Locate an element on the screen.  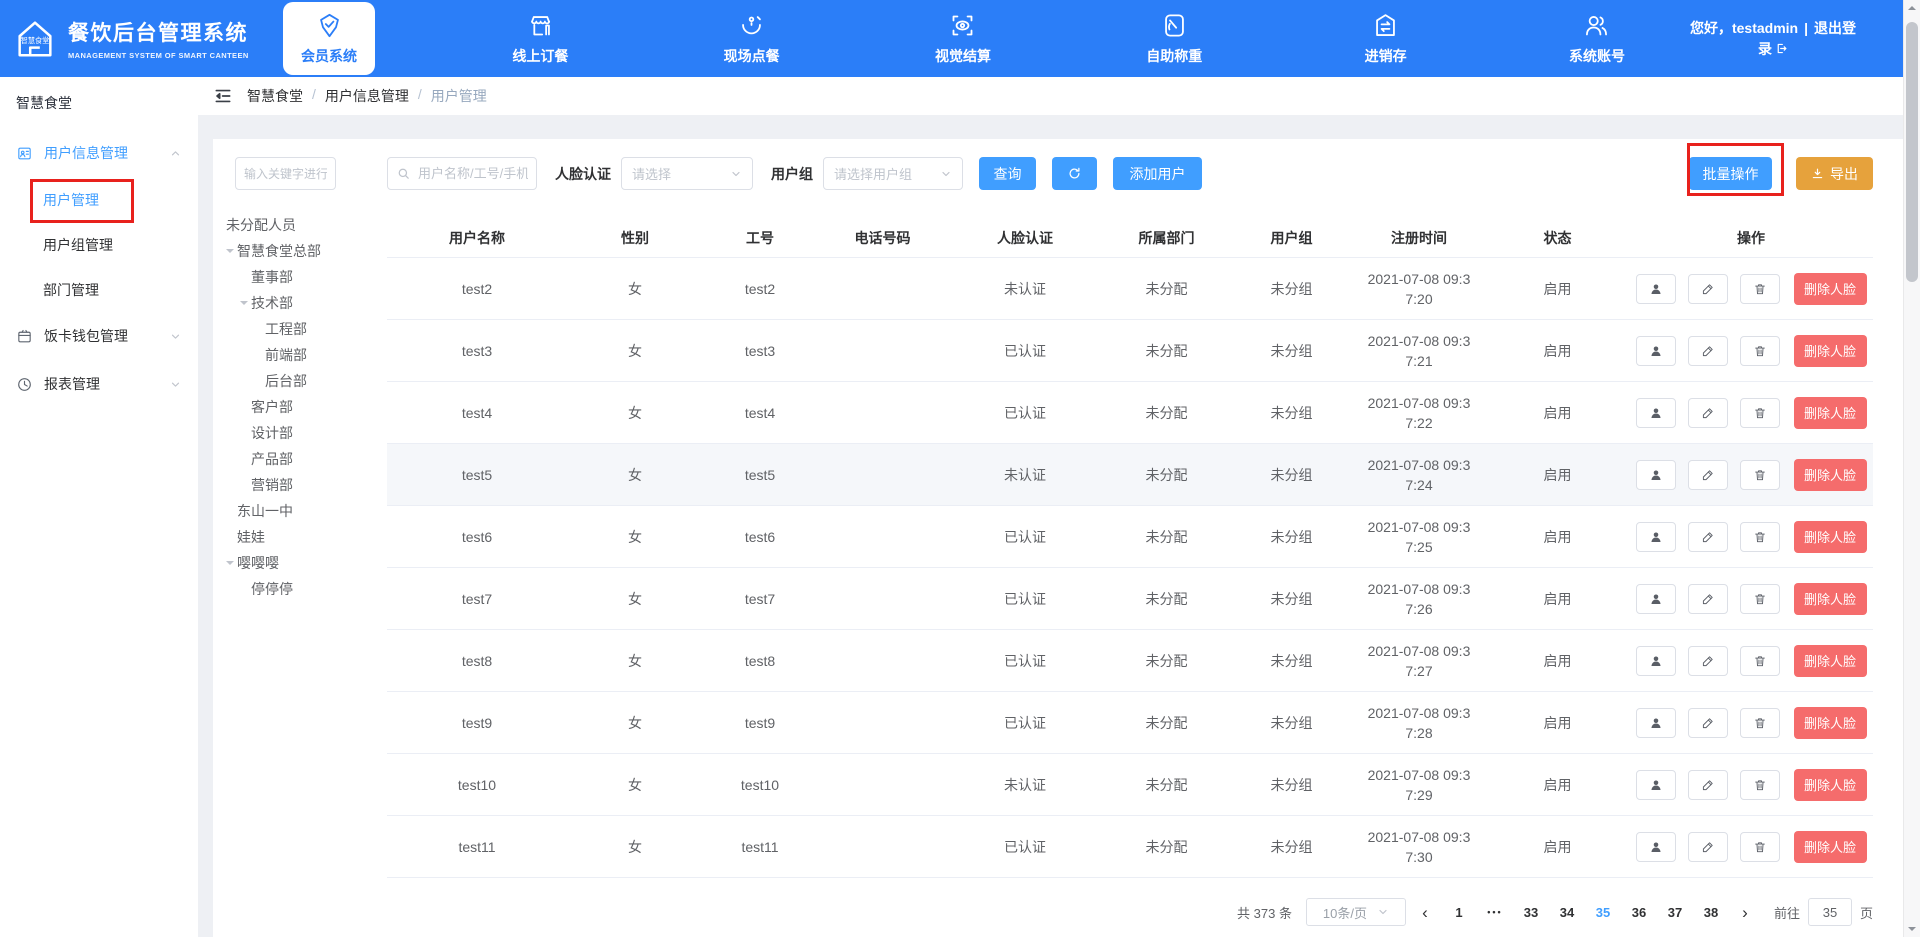
query-button: 查询 is located at coordinates (1007, 173).